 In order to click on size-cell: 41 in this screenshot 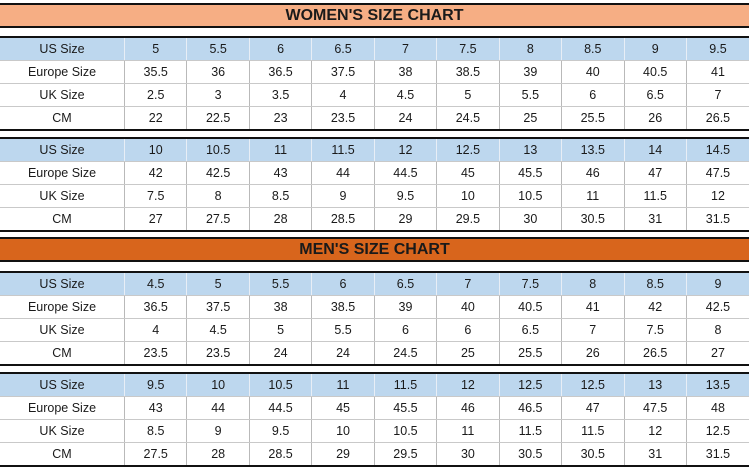, I will do `click(592, 307)`.